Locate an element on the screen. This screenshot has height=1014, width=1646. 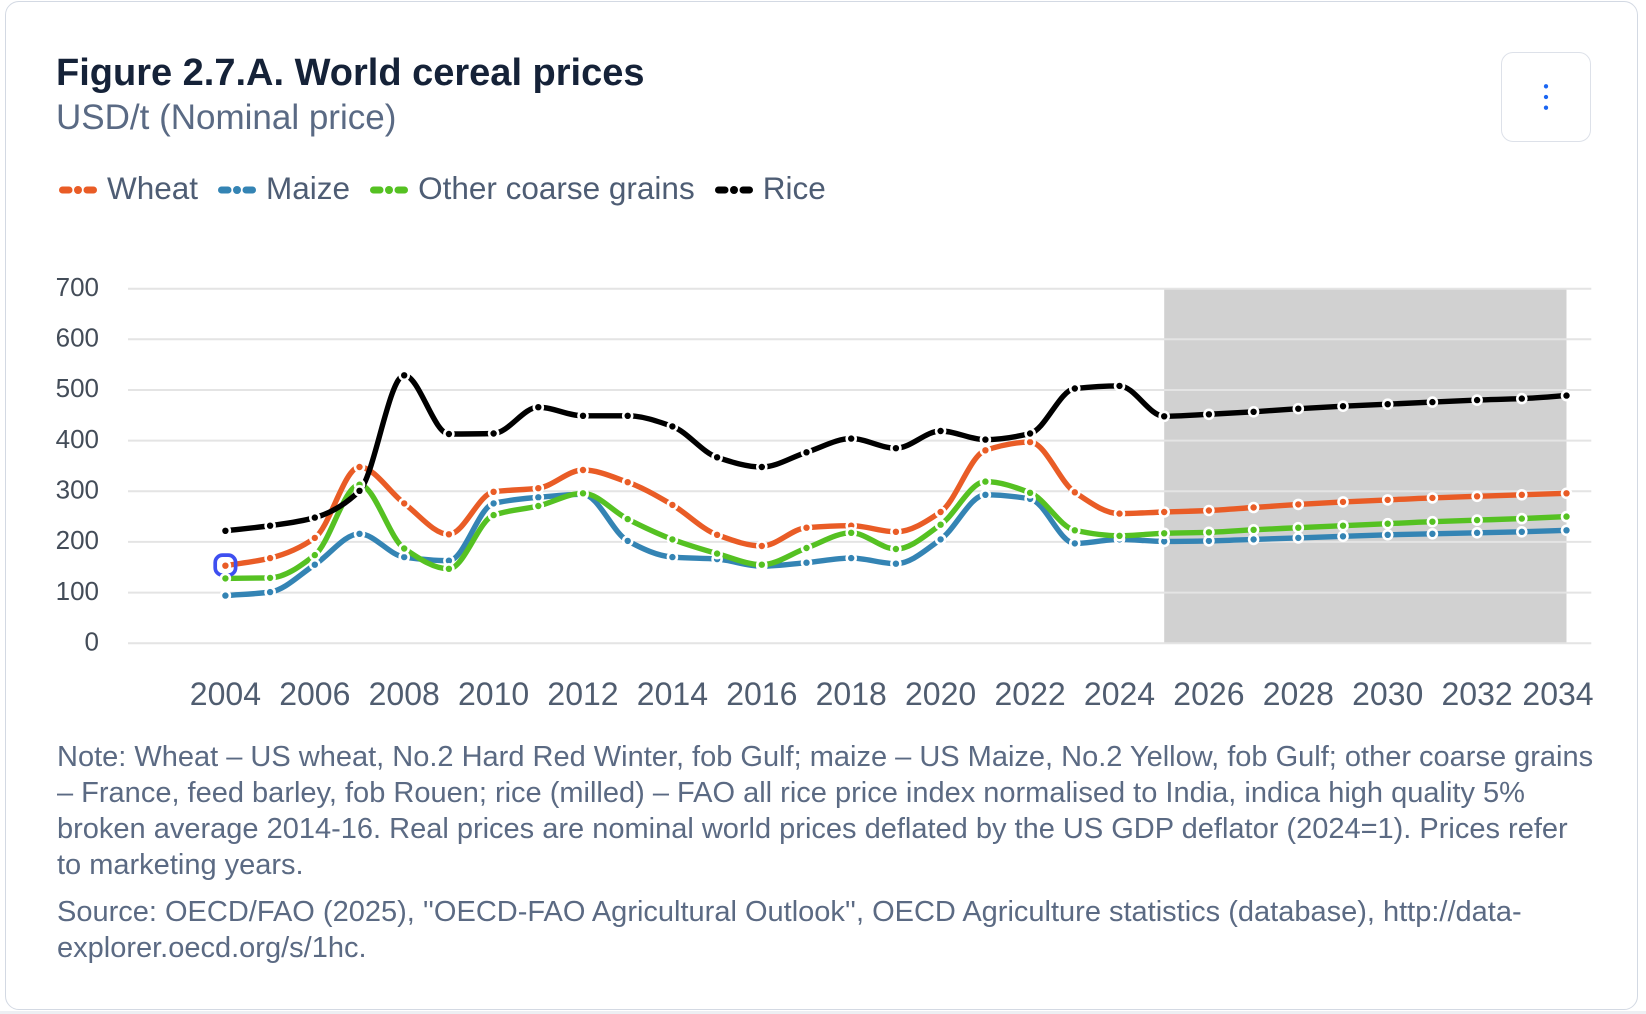
svg-text: 600 is located at coordinates (77, 338).